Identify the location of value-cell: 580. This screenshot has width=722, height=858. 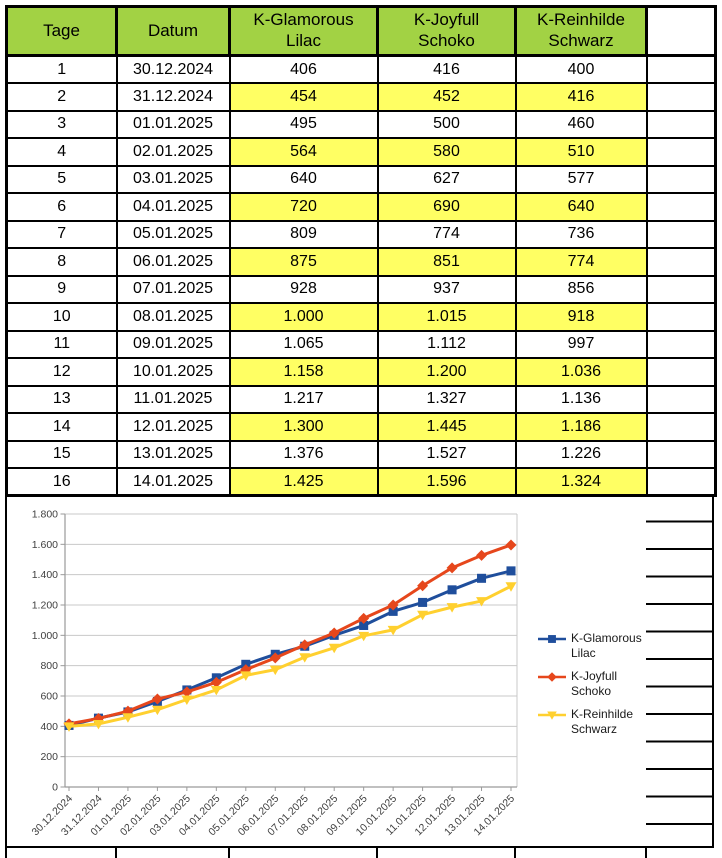
(446, 152).